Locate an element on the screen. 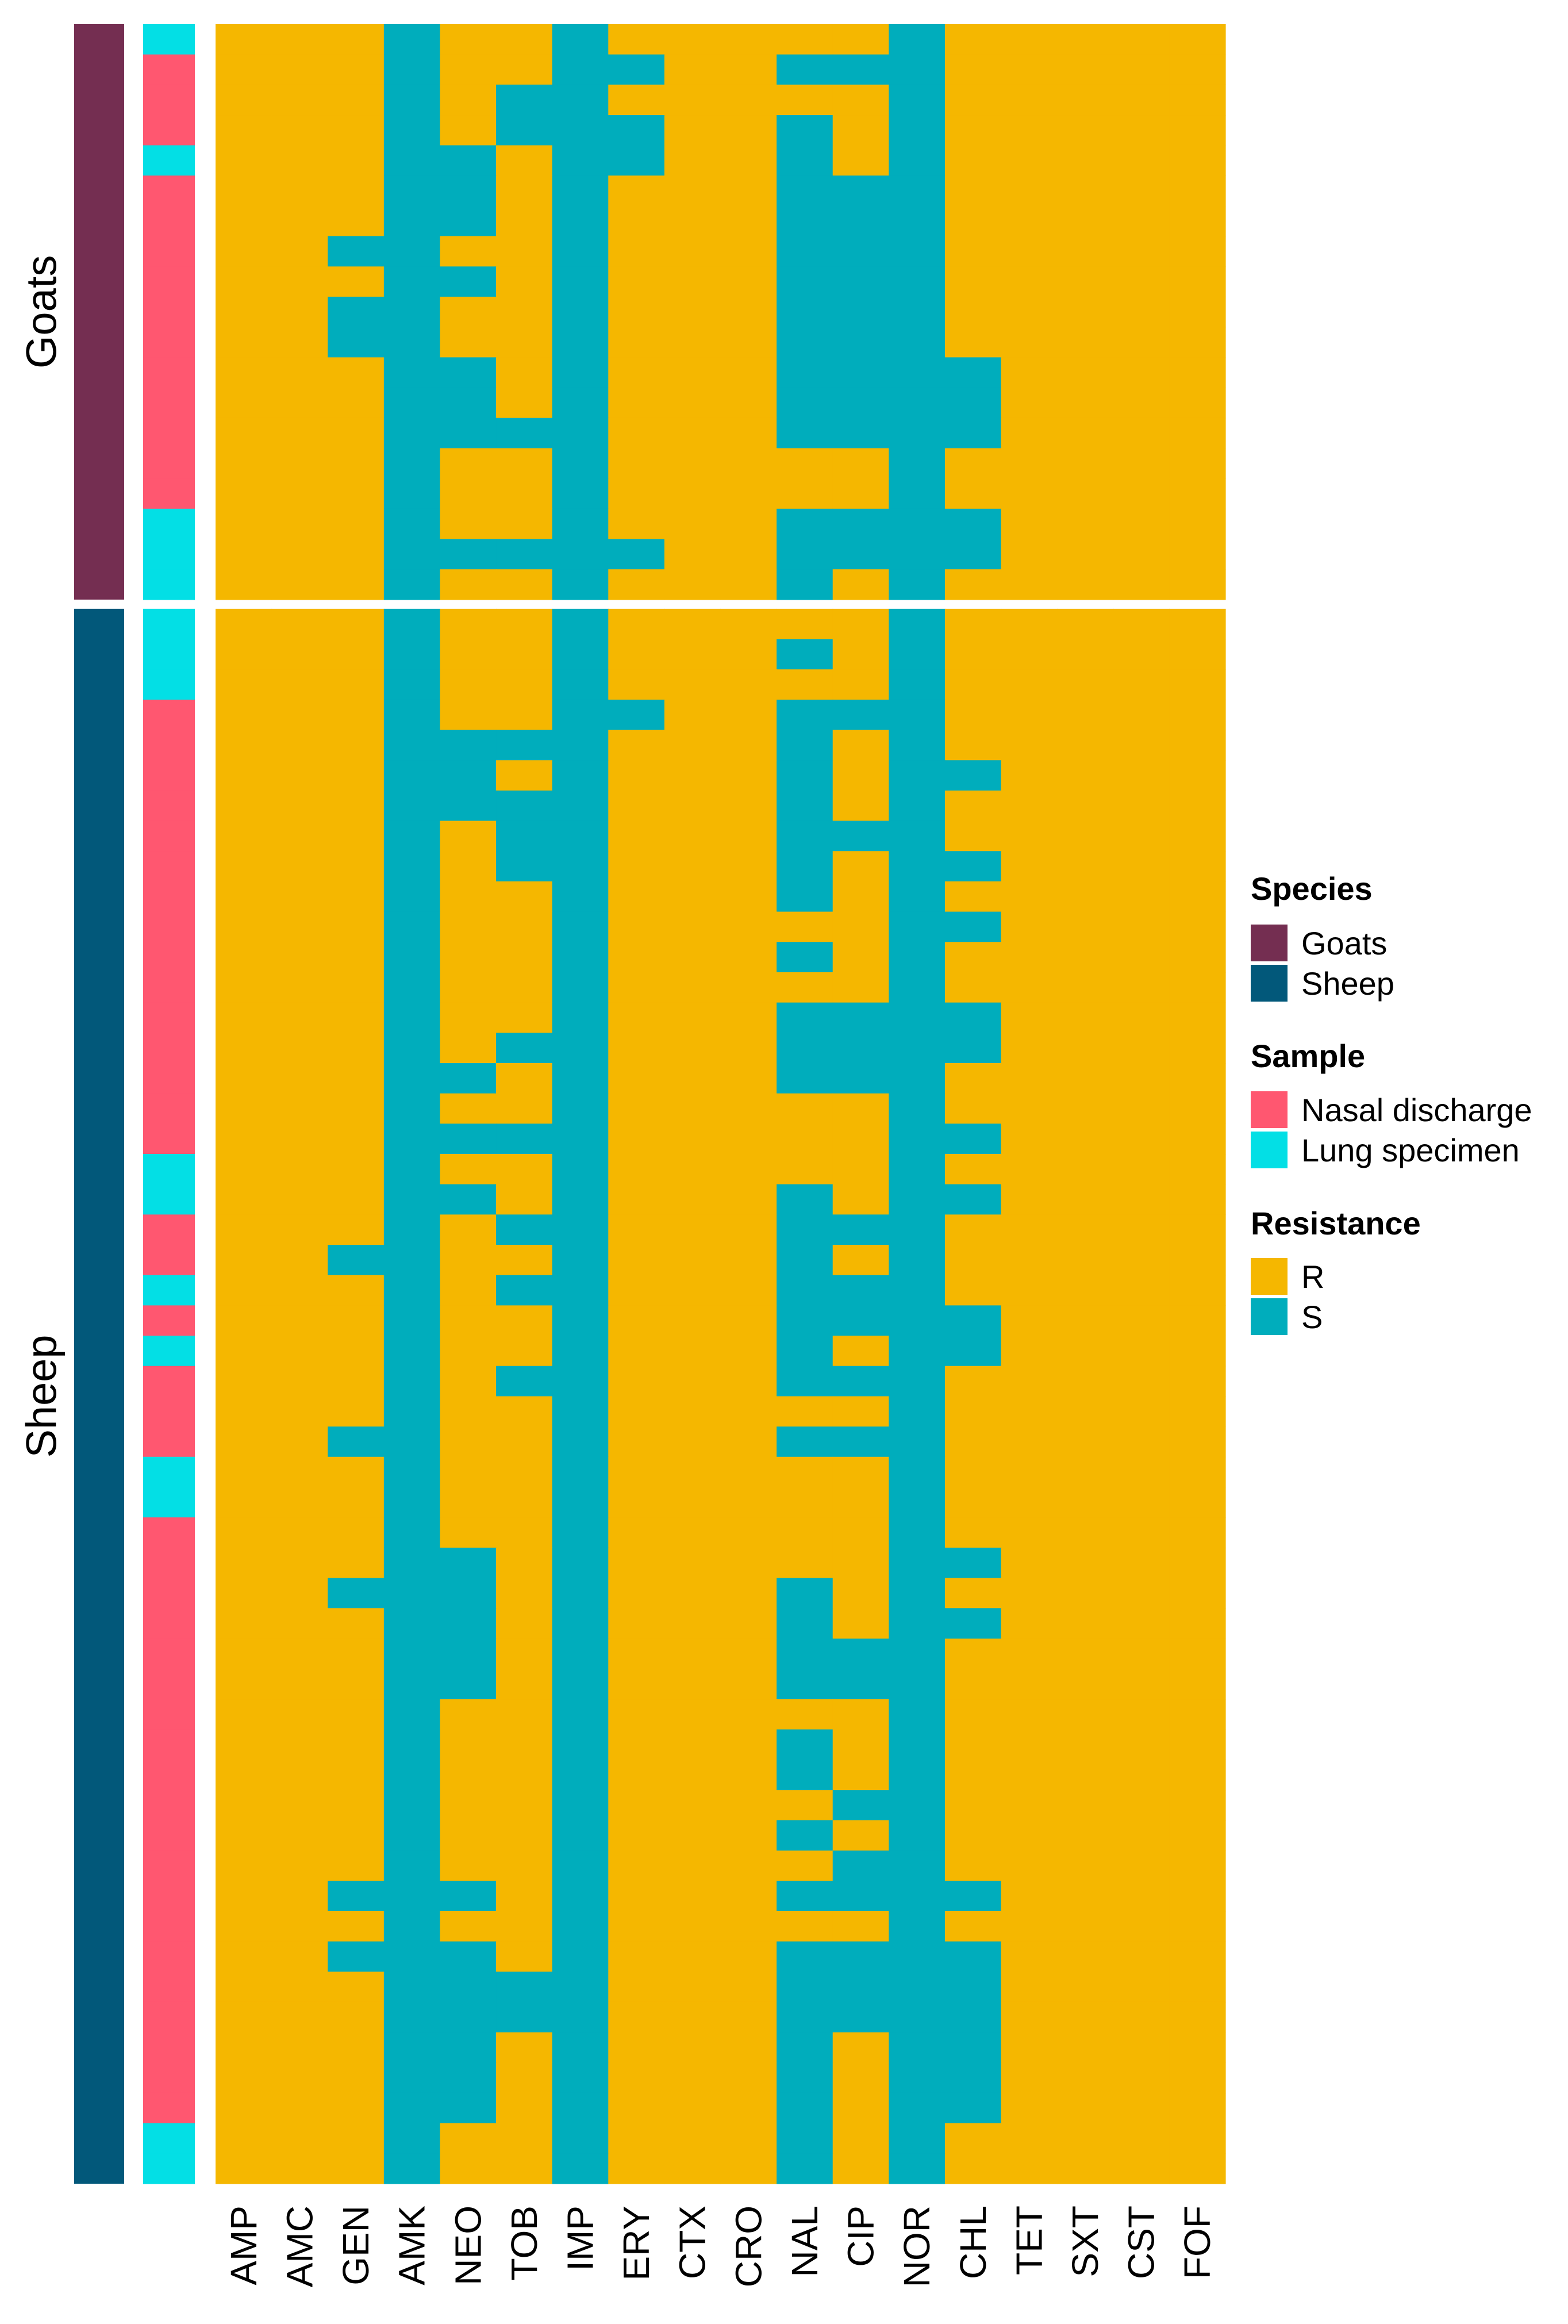 Image resolution: width=1568 pixels, height=2324 pixels. column-label: SXT is located at coordinates (1085, 2241).